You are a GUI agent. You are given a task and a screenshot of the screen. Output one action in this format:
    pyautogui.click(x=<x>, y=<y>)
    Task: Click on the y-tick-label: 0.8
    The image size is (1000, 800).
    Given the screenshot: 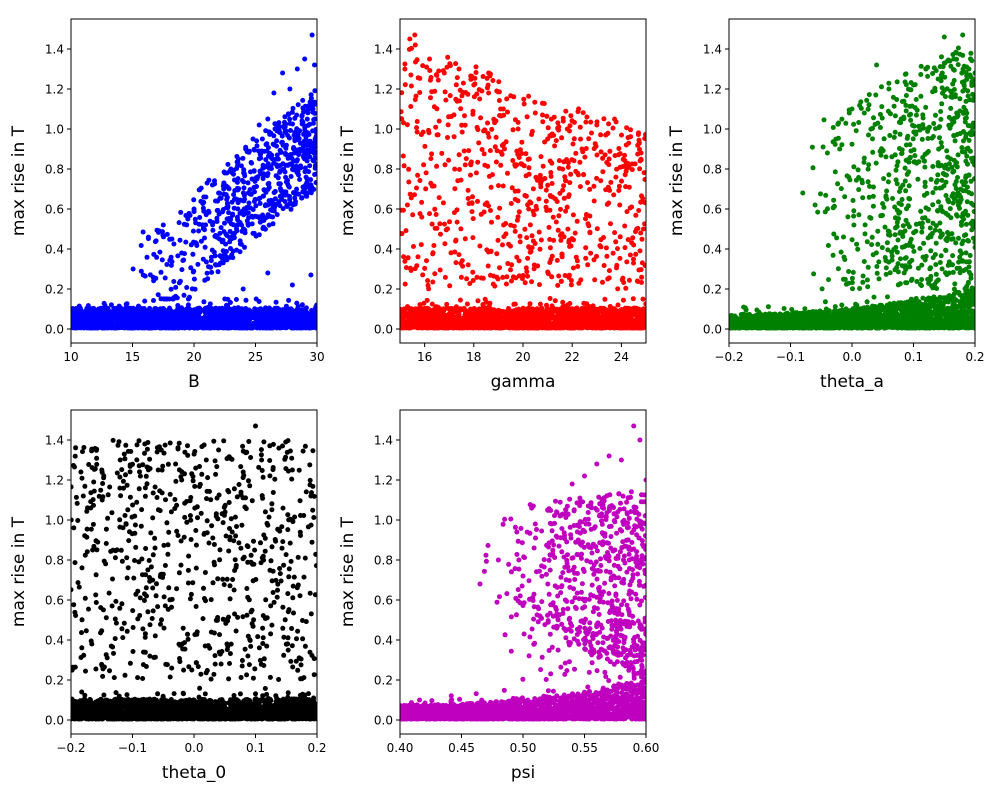 What is the action you would take?
    pyautogui.click(x=54, y=170)
    